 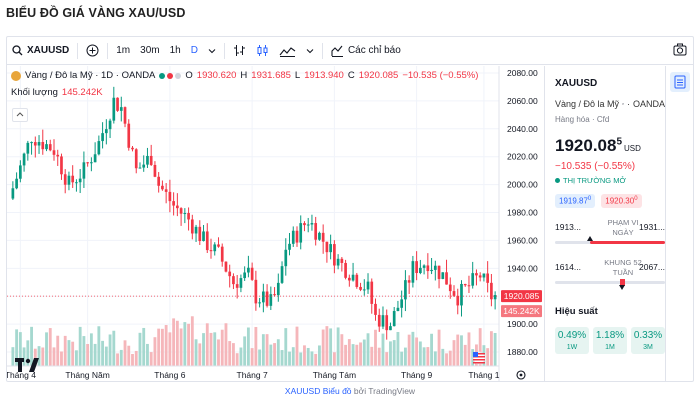 I want to click on collapse-legend-button, so click(x=20, y=115).